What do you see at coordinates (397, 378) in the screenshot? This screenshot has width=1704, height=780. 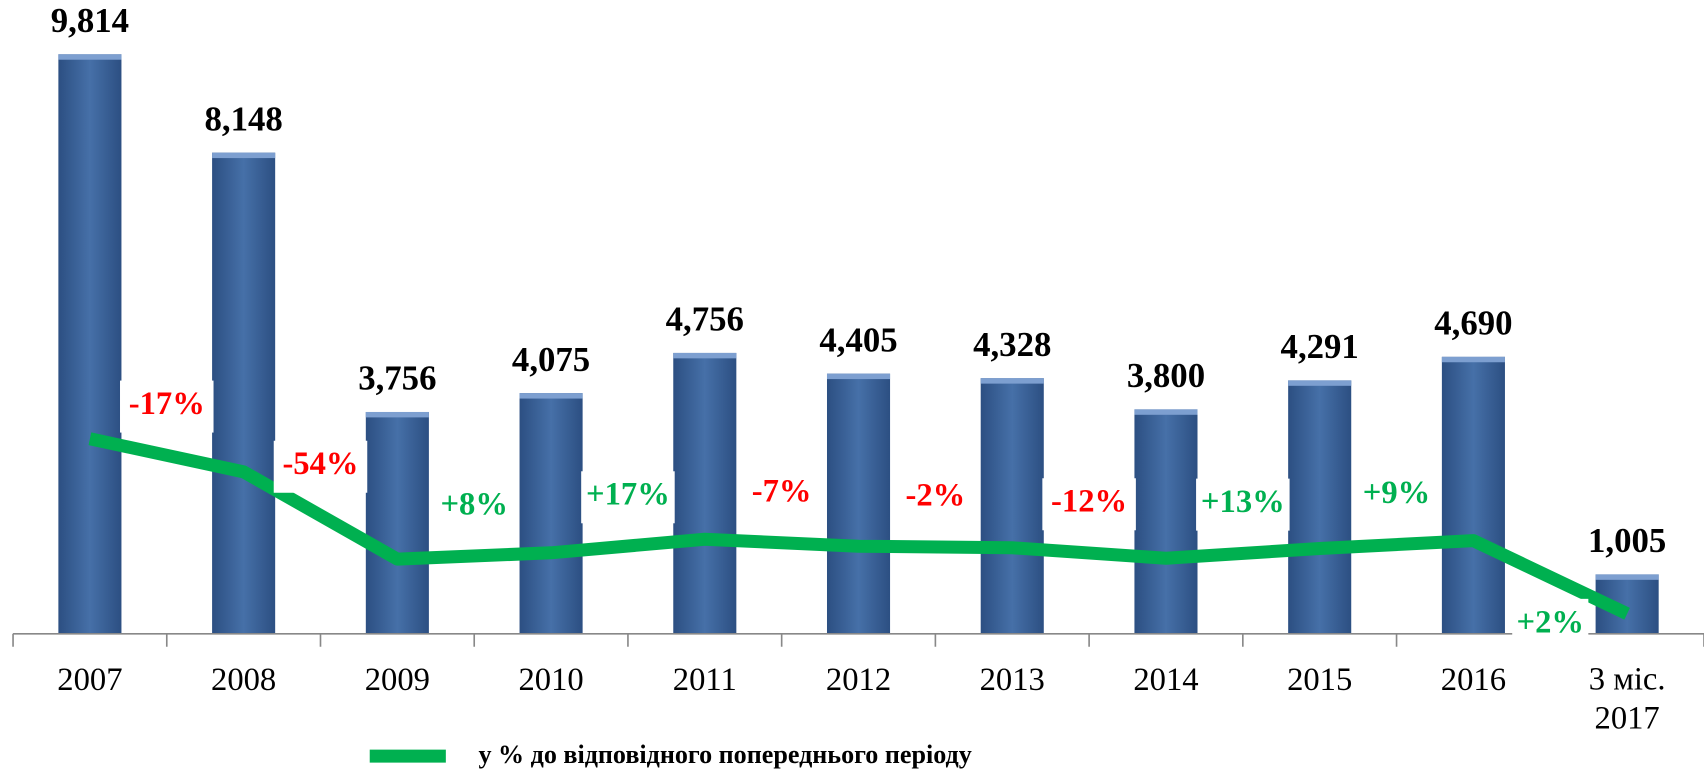 I see `value-label: 3,756` at bounding box center [397, 378].